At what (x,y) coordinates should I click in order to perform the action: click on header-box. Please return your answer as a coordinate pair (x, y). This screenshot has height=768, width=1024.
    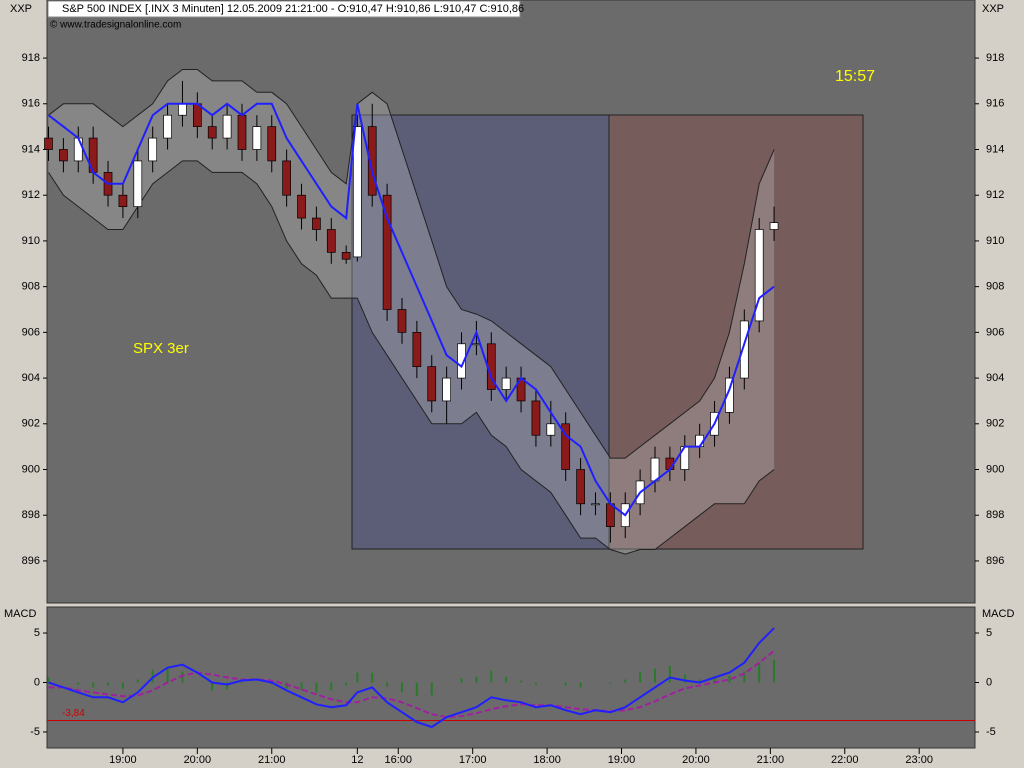
    Looking at the image, I should click on (284, 9).